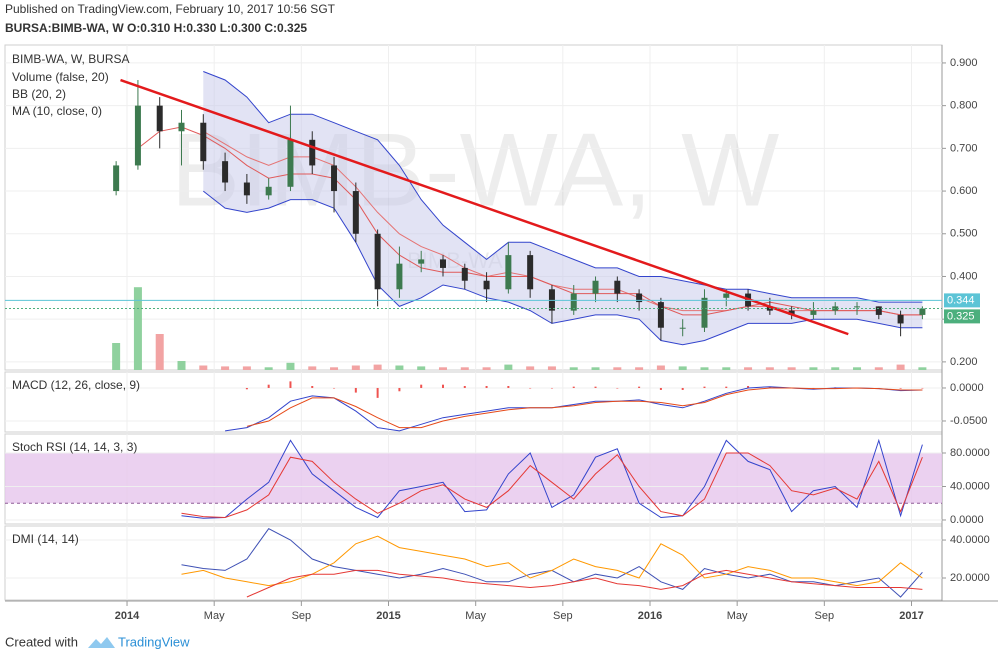 Image resolution: width=998 pixels, height=663 pixels. What do you see at coordinates (964, 148) in the screenshot?
I see `y-tick-label: 0.700` at bounding box center [964, 148].